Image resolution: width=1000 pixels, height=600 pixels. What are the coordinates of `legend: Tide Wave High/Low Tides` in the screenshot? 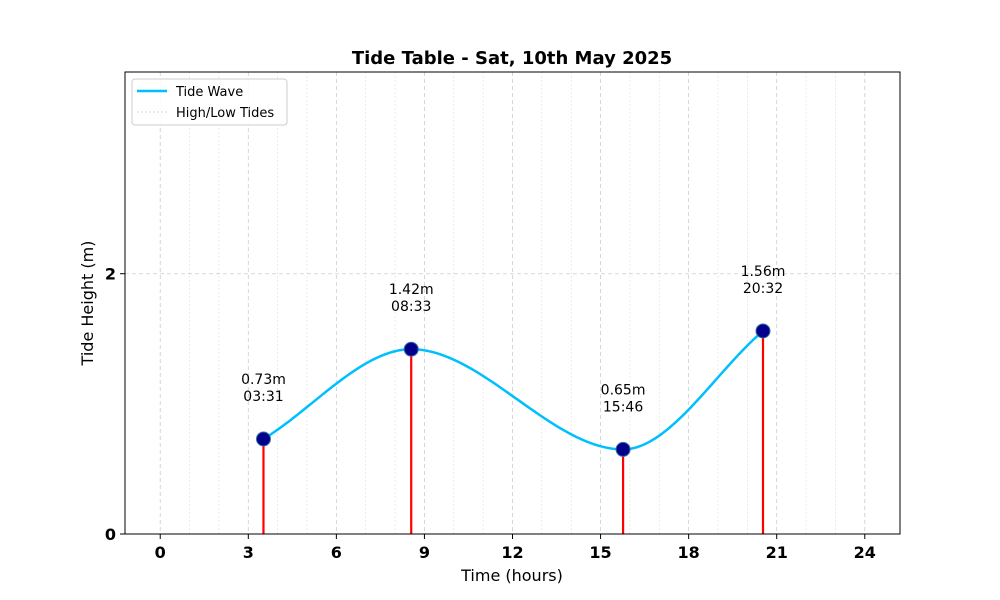 It's located at (209, 102).